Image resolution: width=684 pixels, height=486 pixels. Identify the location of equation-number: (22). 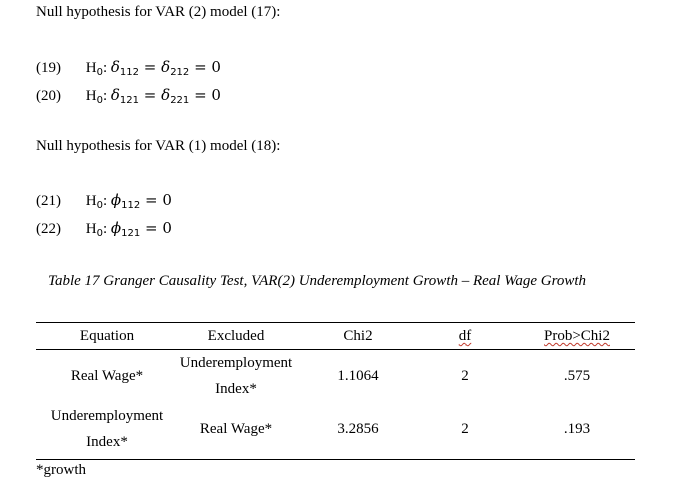
(48, 229).